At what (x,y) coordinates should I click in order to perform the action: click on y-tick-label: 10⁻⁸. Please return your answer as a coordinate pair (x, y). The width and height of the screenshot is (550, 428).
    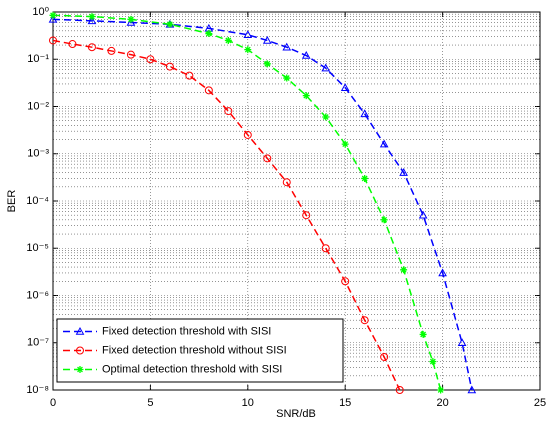
    Looking at the image, I should click on (37, 390).